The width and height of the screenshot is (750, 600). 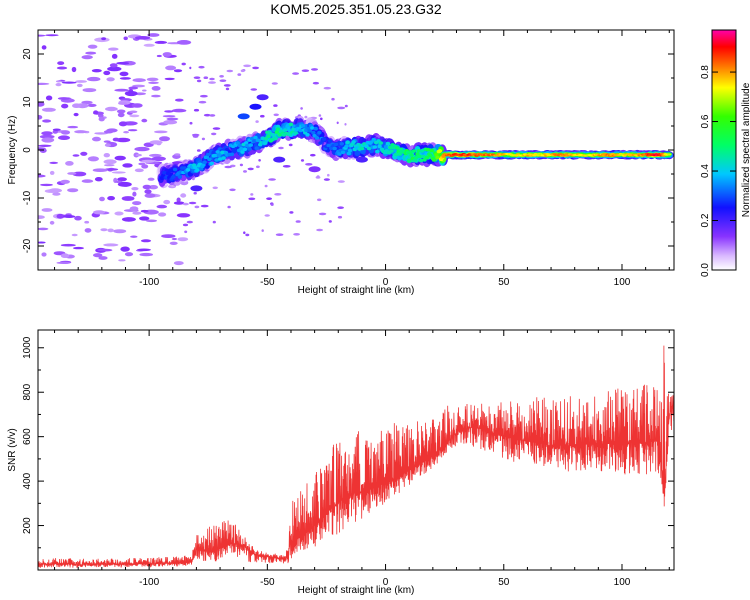 What do you see at coordinates (27, 347) in the screenshot?
I see `y-tick-label: 1000` at bounding box center [27, 347].